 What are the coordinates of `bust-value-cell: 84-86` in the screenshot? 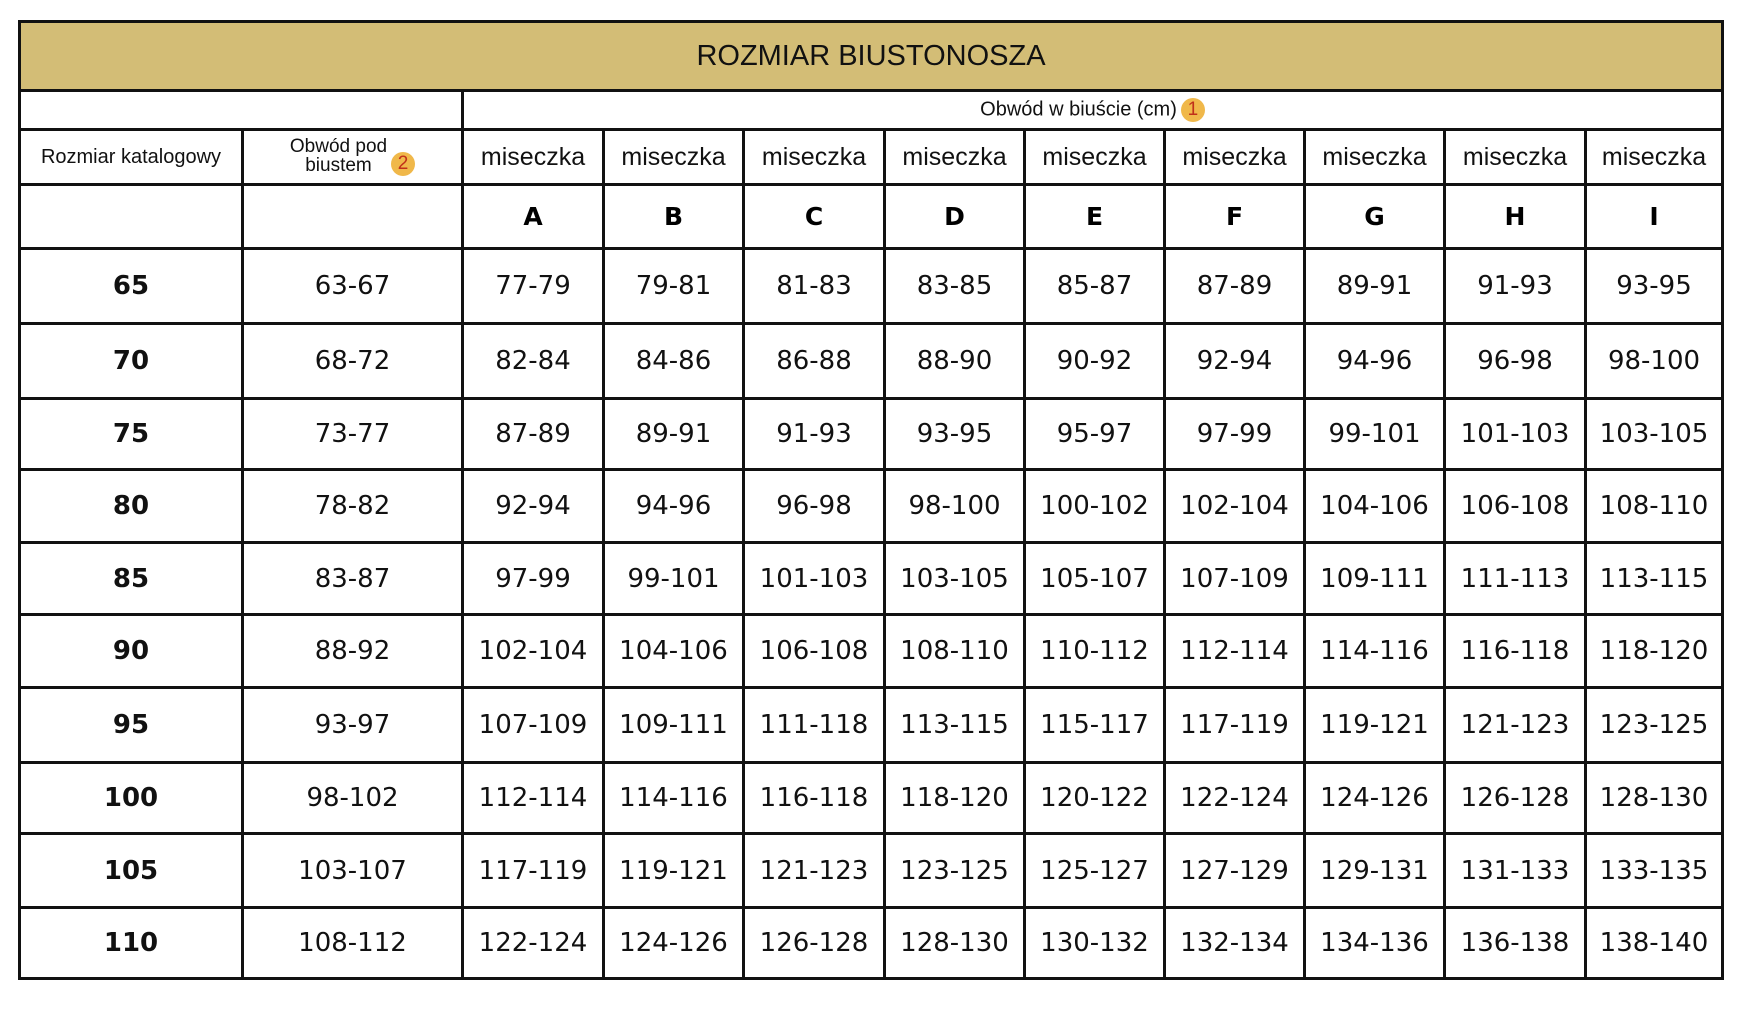 It's located at (673, 361).